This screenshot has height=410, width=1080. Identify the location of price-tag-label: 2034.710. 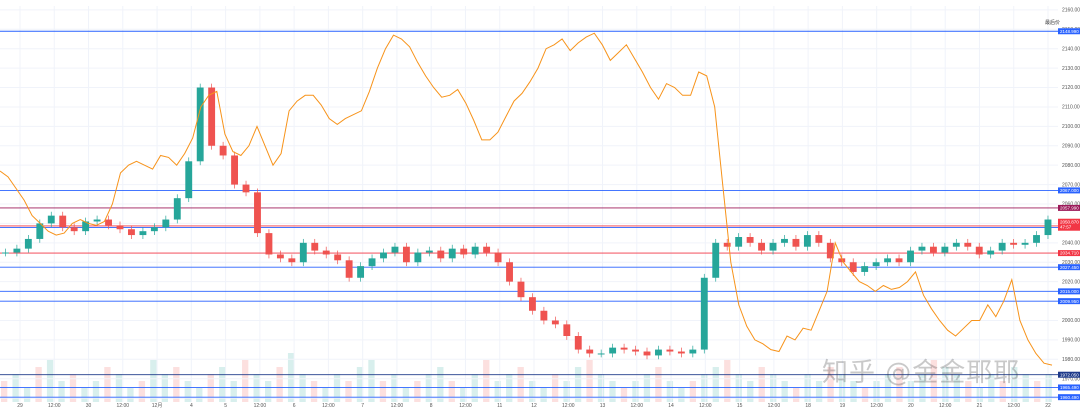
(1069, 253).